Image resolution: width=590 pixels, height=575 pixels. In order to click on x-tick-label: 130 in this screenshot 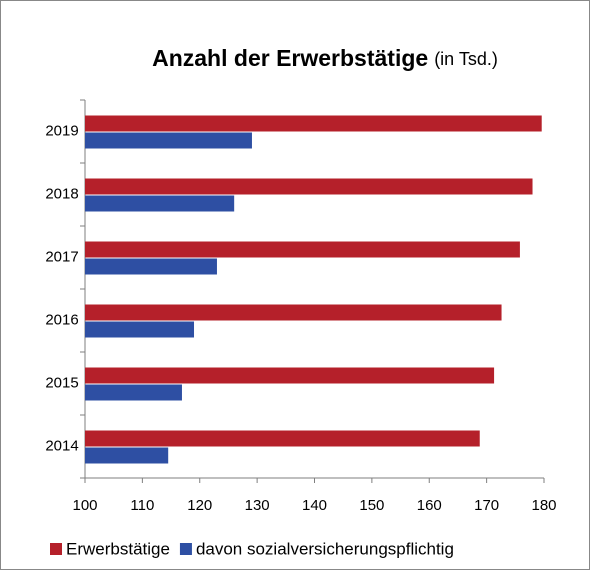, I will do `click(257, 505)`.